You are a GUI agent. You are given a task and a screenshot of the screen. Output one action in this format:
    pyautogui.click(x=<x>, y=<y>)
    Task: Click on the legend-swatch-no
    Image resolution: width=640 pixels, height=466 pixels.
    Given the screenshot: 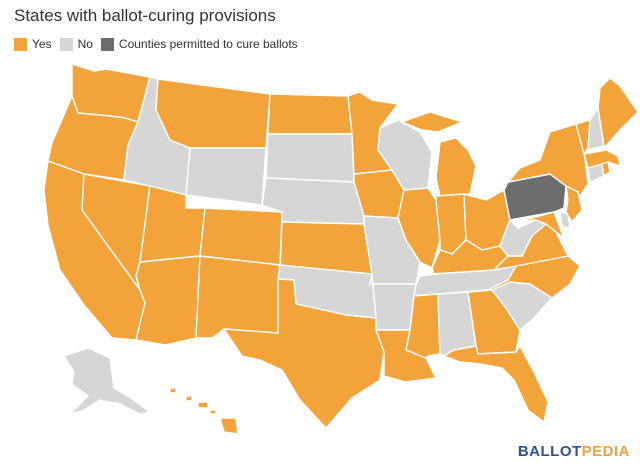 What is the action you would take?
    pyautogui.click(x=66, y=44)
    